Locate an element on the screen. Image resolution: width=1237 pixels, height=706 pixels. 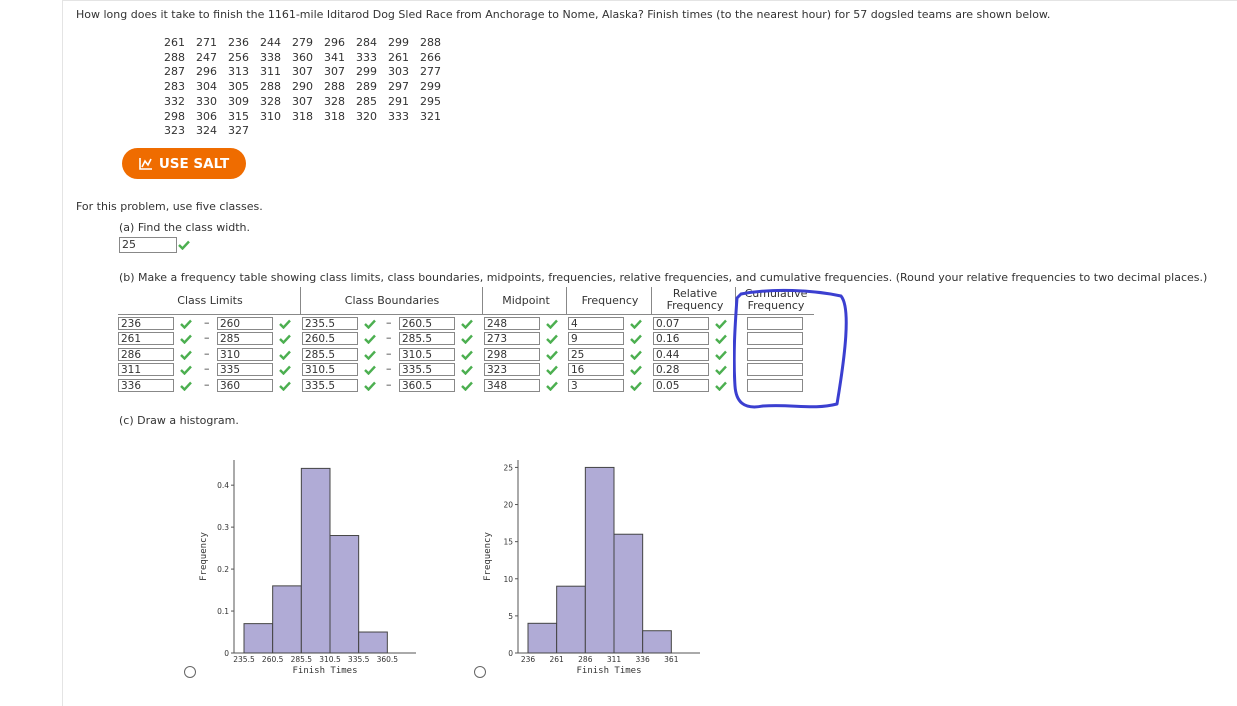
y-tick-label: 0 is located at coordinates (510, 653).